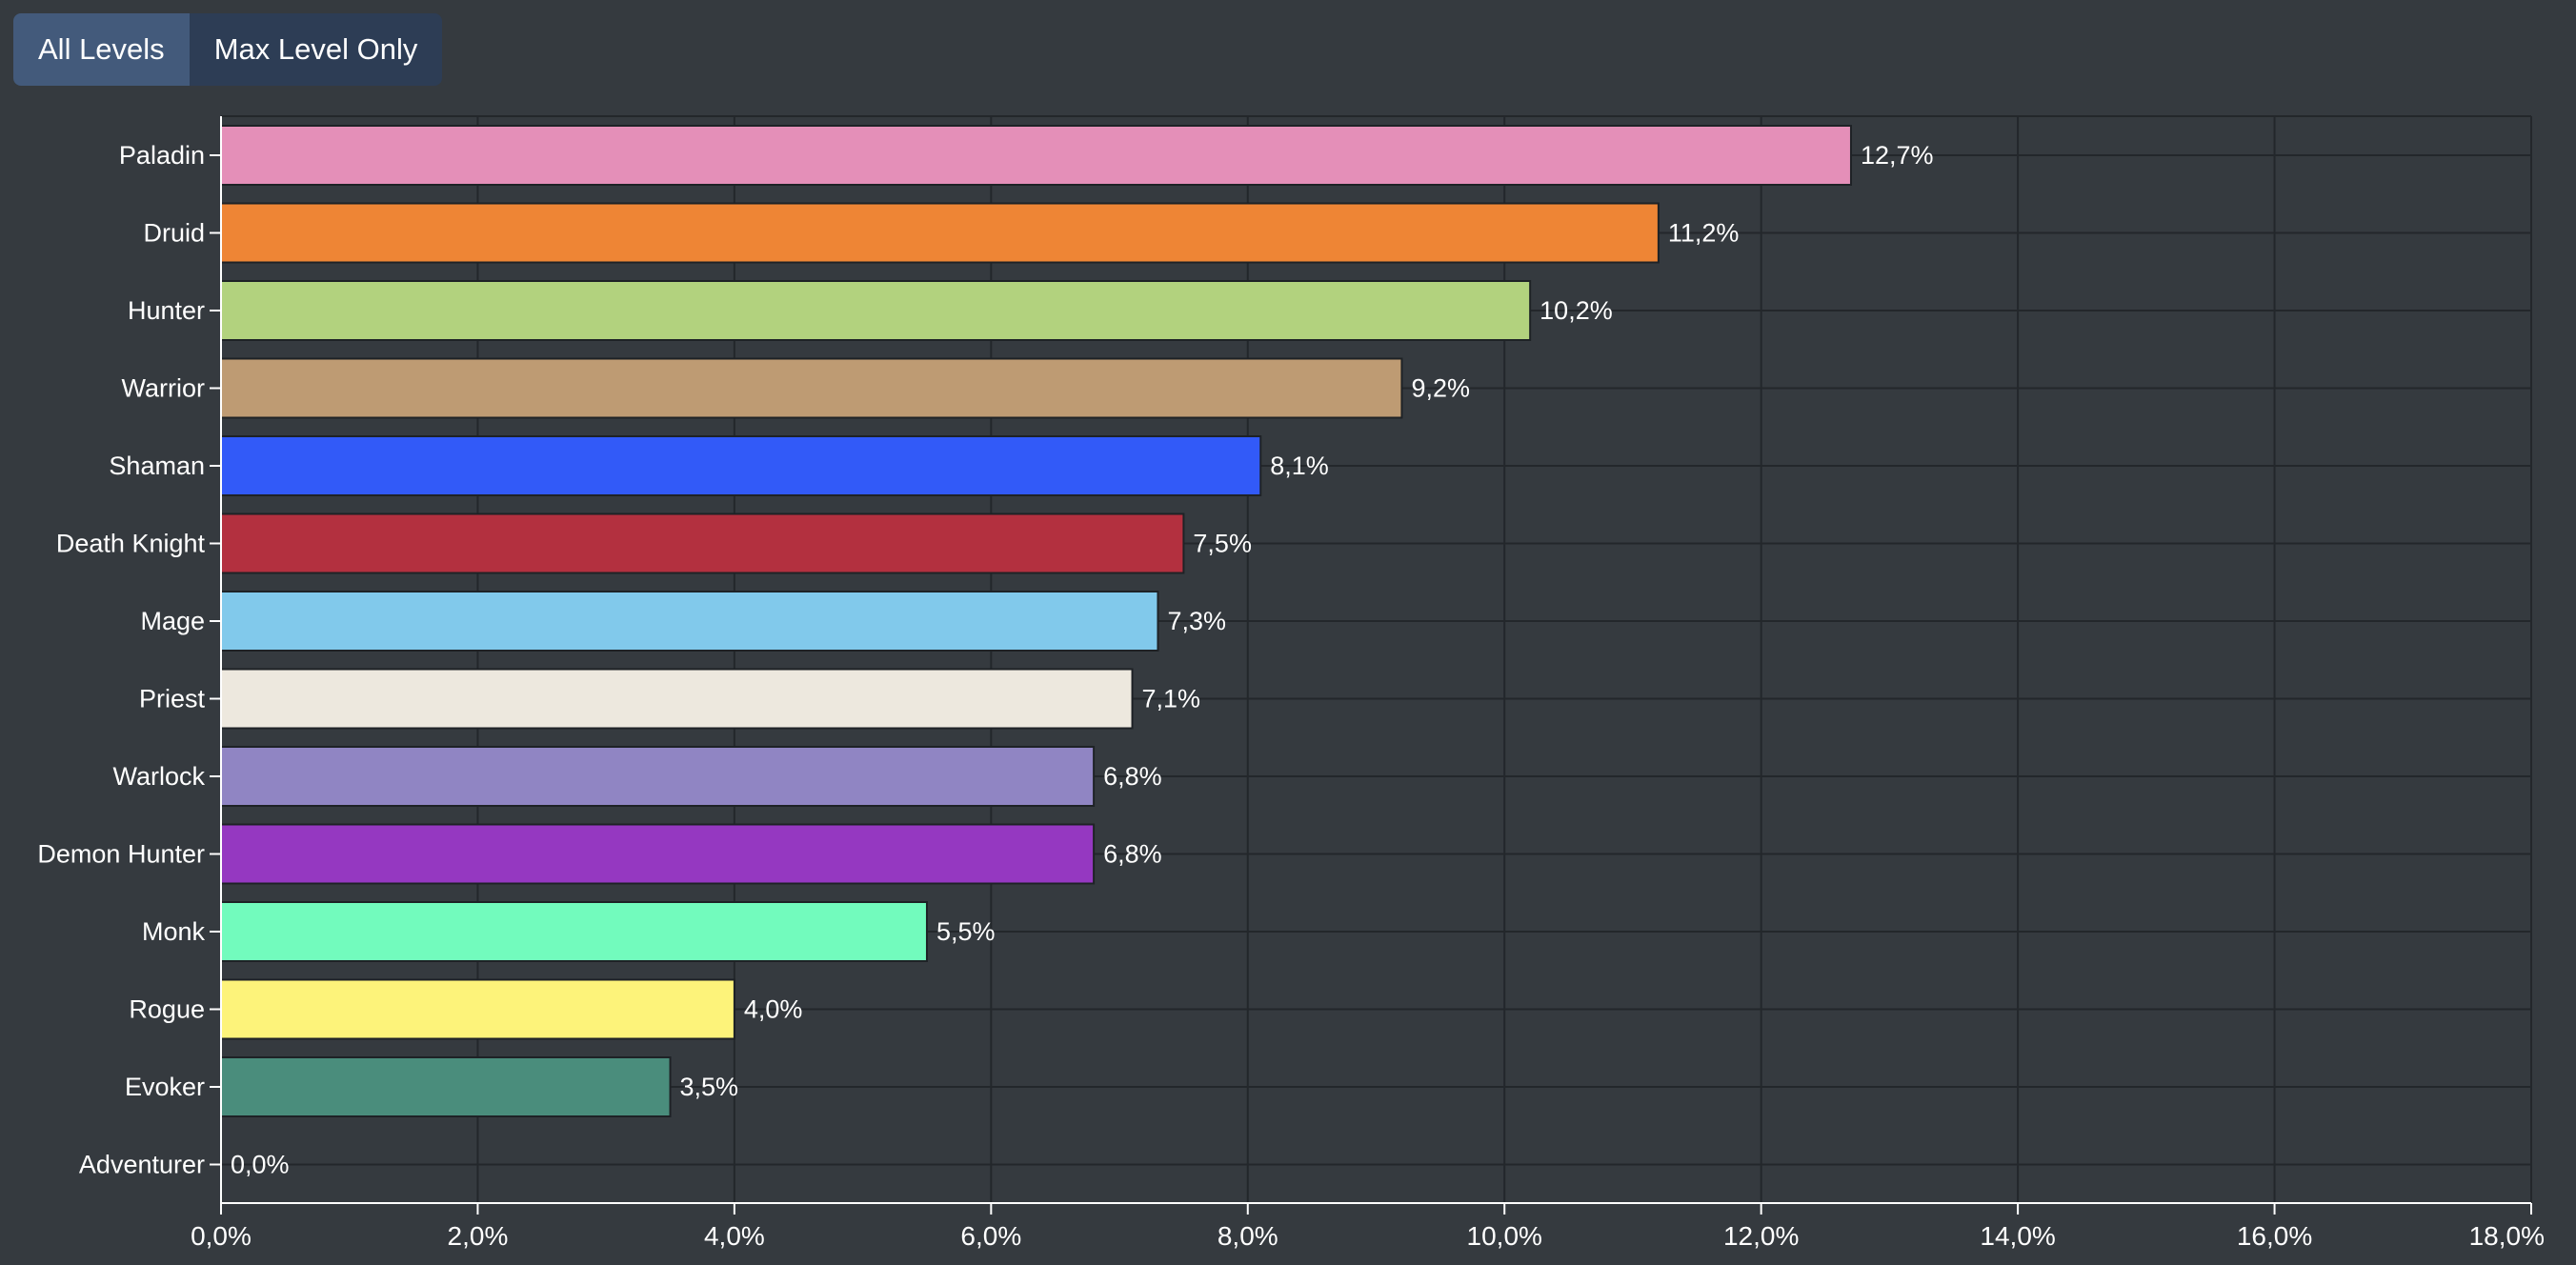 This screenshot has height=1265, width=2576. What do you see at coordinates (477, 1009) in the screenshot?
I see `bar-rogue` at bounding box center [477, 1009].